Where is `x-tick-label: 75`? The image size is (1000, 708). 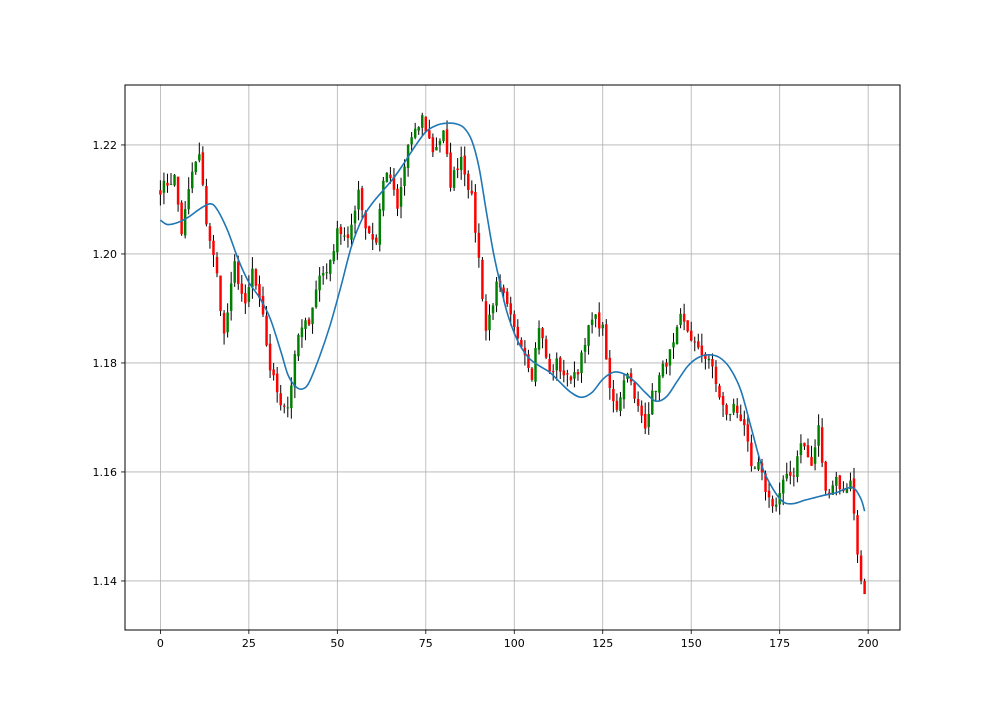 x-tick-label: 75 is located at coordinates (426, 643).